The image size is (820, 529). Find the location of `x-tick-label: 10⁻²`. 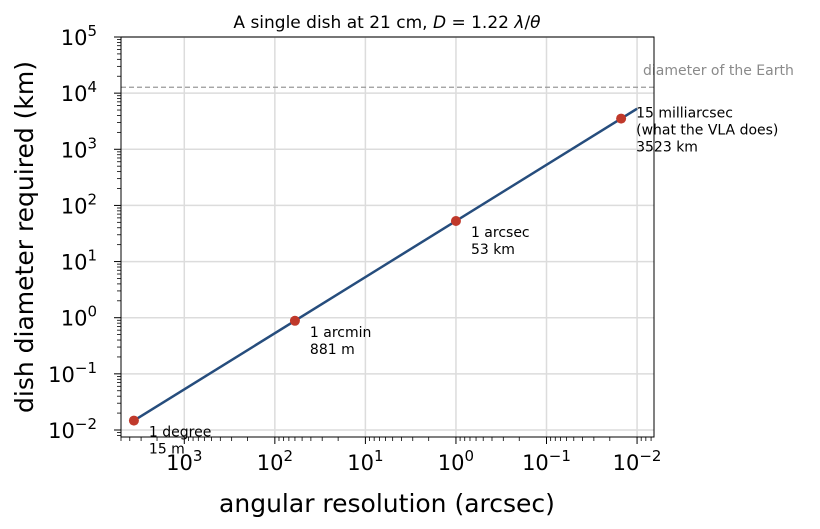

x-tick-label: 10⁻² is located at coordinates (637, 461).